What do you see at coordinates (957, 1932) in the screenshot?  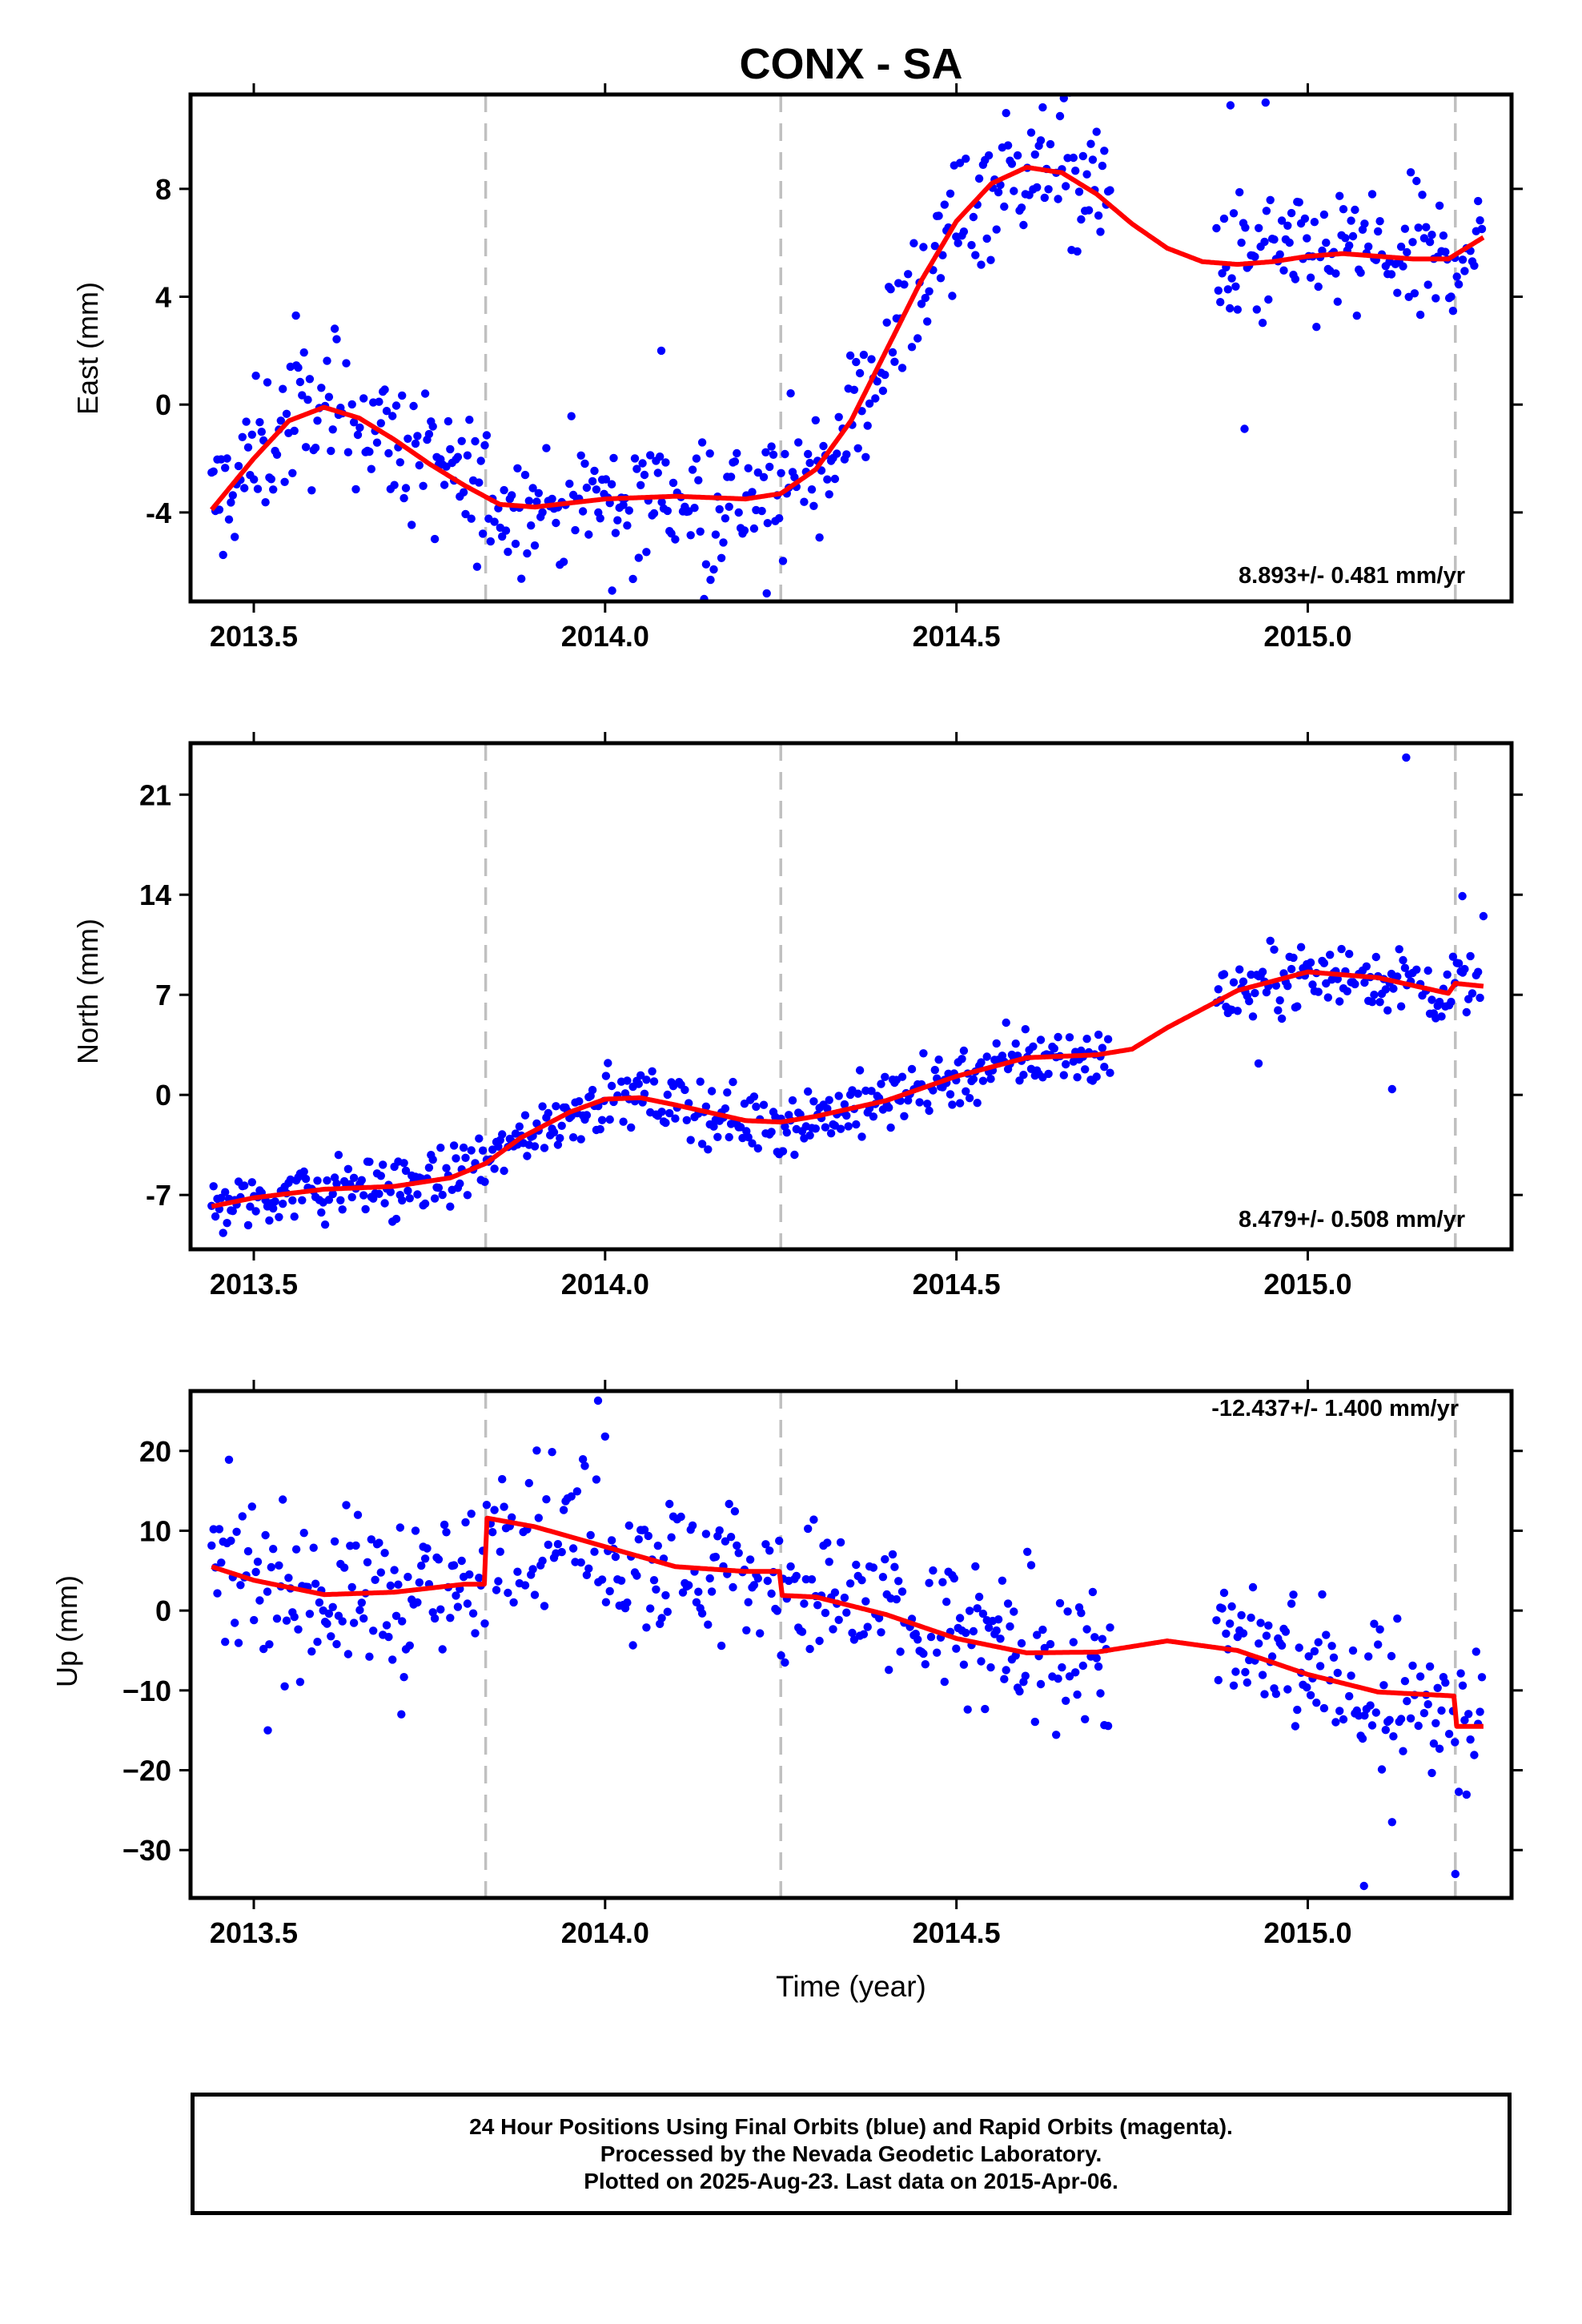 I see `x-tick-label: 2014.5` at bounding box center [957, 1932].